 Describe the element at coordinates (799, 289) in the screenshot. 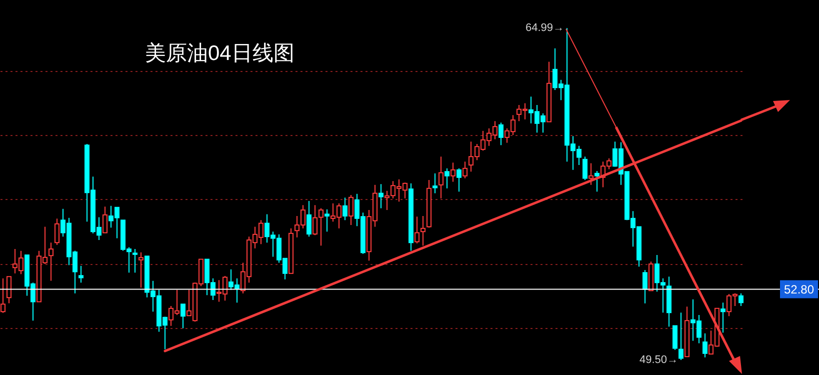

I see `ref-line-label: 52.80` at that location.